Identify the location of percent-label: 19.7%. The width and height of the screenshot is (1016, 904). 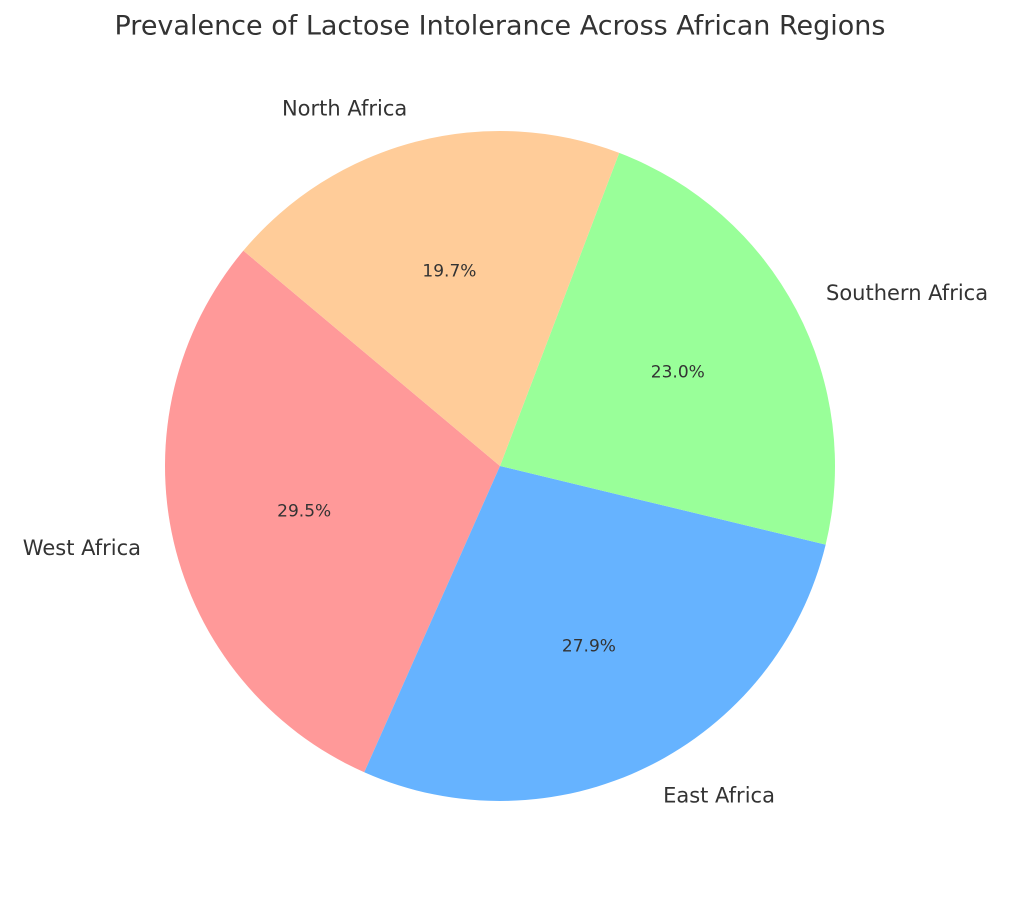
(449, 271).